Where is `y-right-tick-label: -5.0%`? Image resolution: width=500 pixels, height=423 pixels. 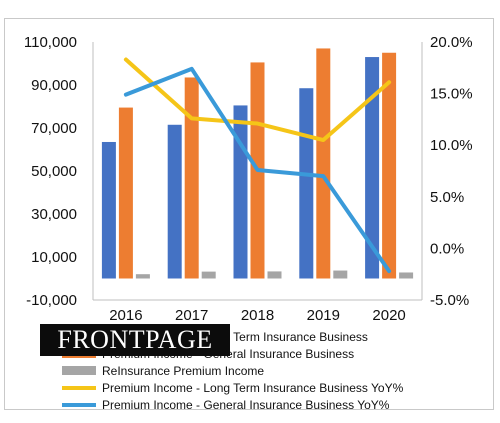
y-right-tick-label: -5.0% is located at coordinates (449, 300).